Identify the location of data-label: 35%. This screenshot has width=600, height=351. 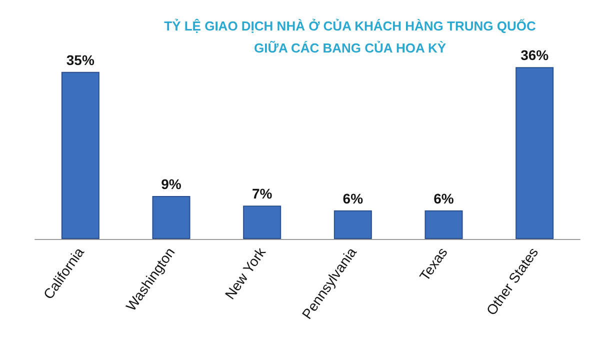
(80, 60).